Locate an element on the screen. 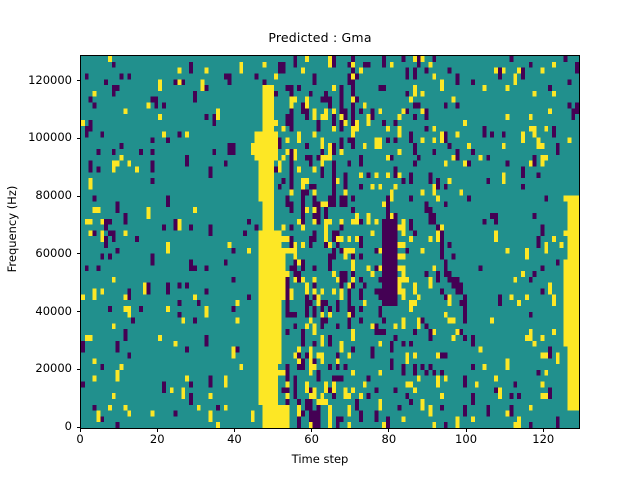 This screenshot has width=640, height=480. x-tick-label: 60 is located at coordinates (311, 439).